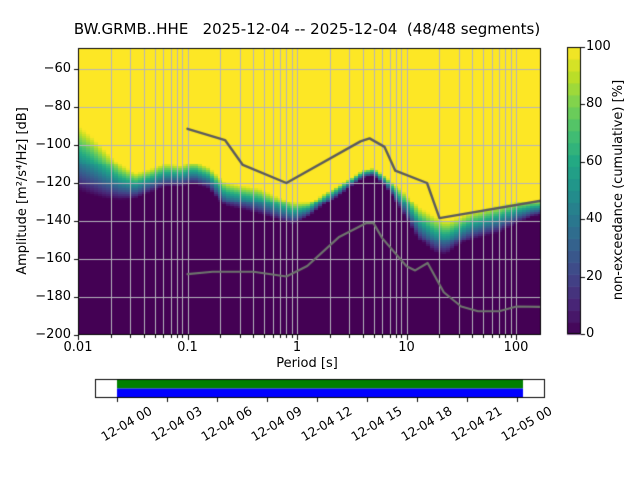  What do you see at coordinates (598, 46) in the screenshot?
I see `colorbar-tick-label: 100` at bounding box center [598, 46].